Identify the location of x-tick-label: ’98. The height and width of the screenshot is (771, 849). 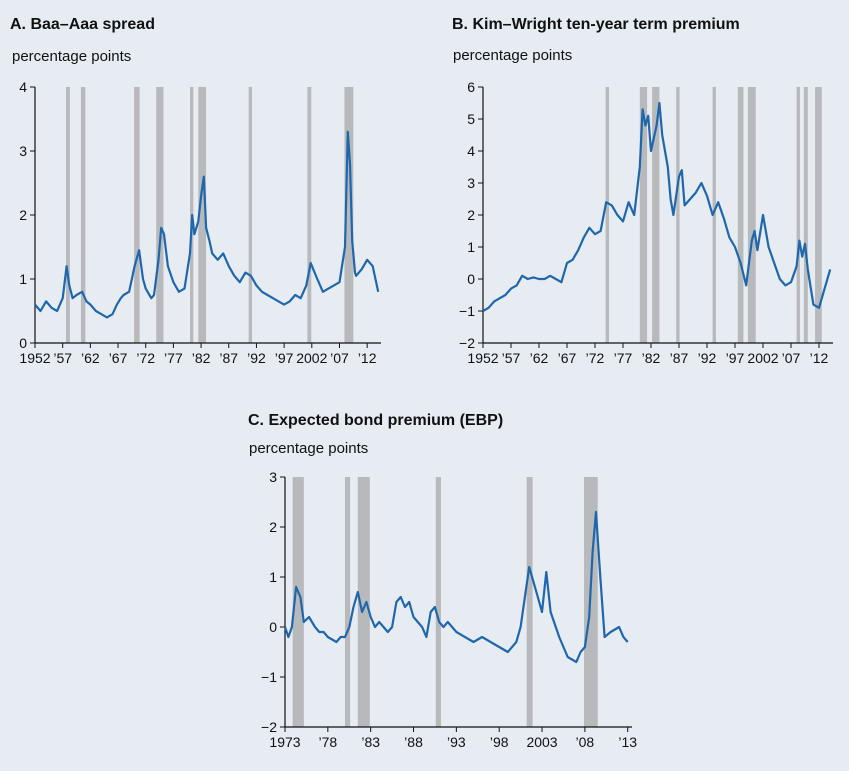
(499, 742).